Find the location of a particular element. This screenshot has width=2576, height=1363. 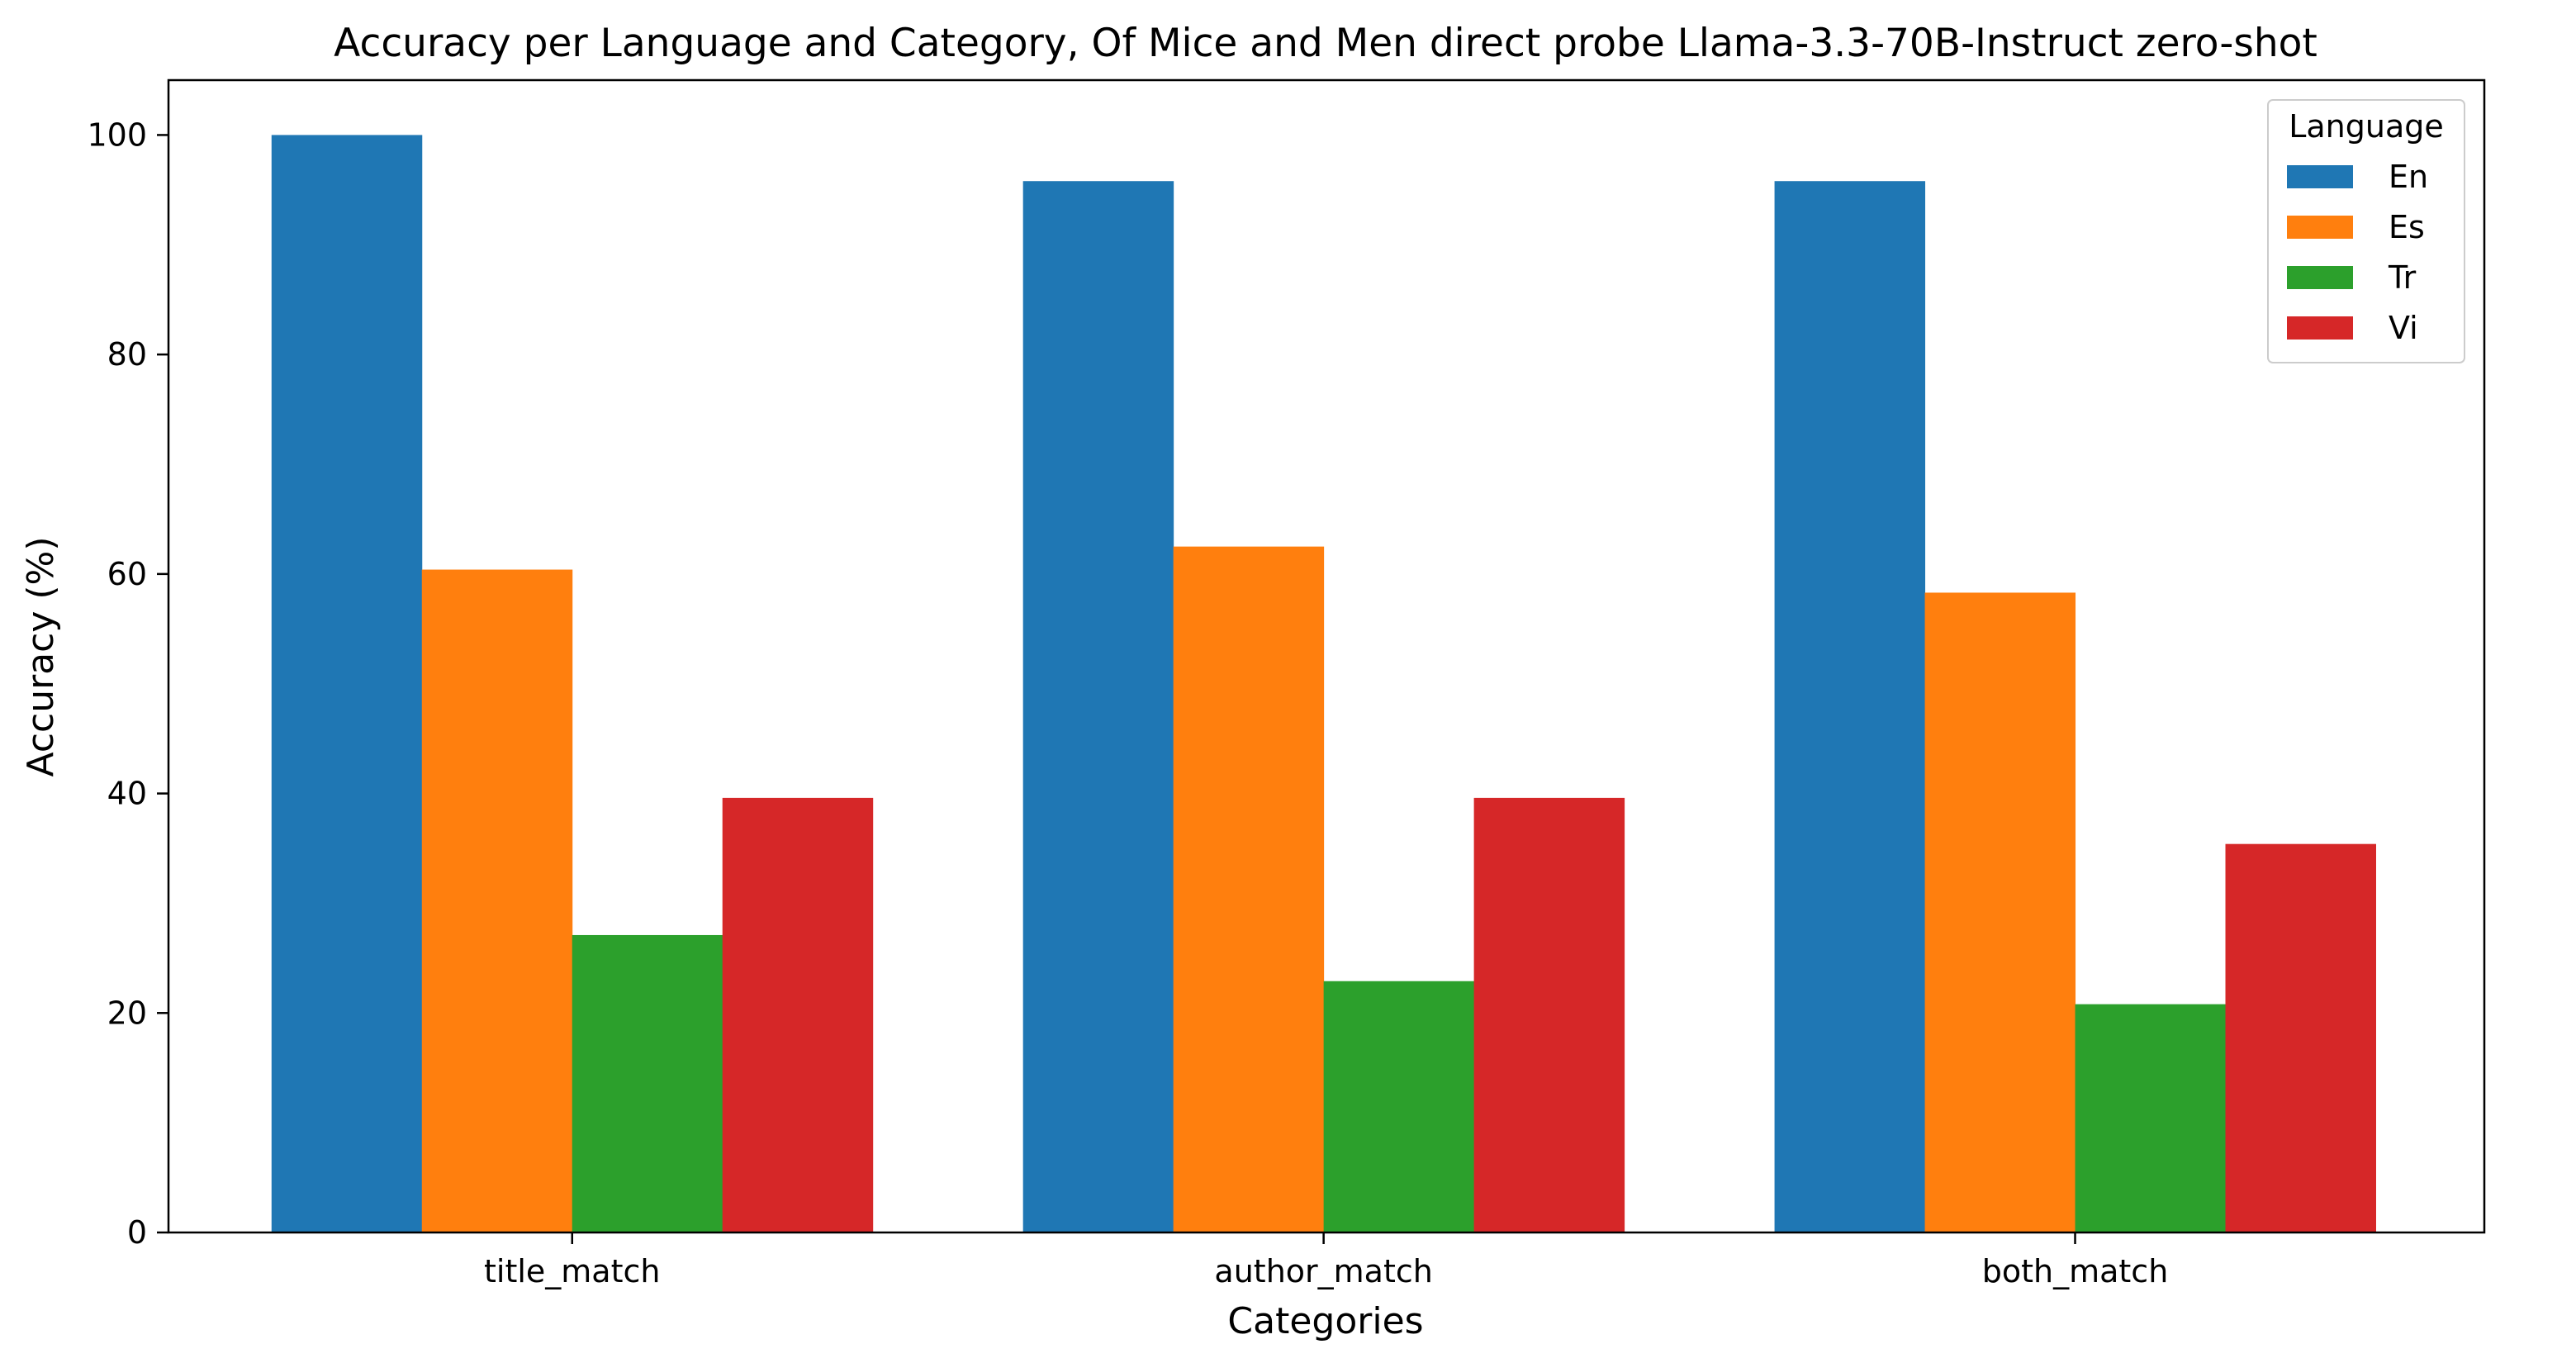

legend-swatch-en is located at coordinates (2320, 176).